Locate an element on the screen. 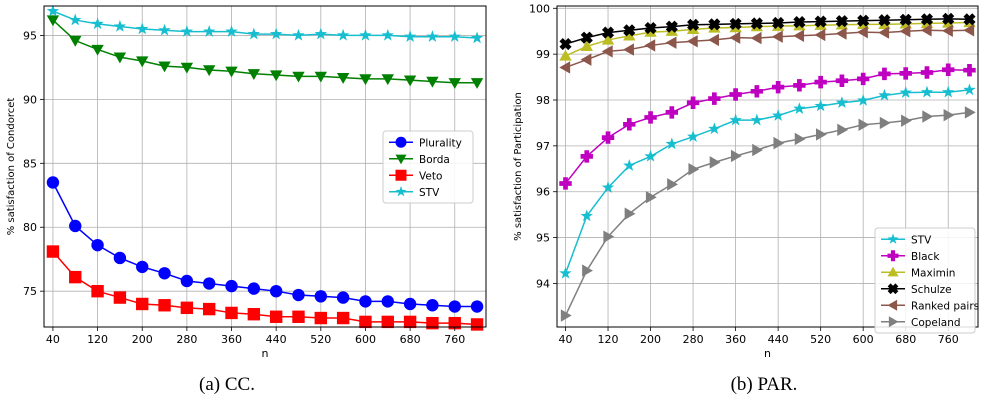 The image size is (987, 403). y-tick-label: 80 is located at coordinates (30, 227).